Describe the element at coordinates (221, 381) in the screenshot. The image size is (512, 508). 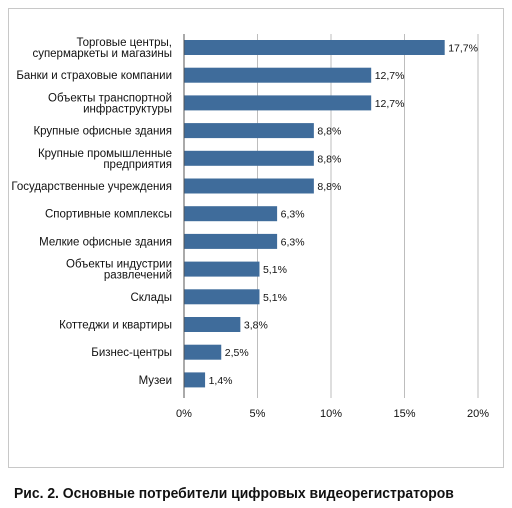
I see `data-label: 1,4%` at that location.